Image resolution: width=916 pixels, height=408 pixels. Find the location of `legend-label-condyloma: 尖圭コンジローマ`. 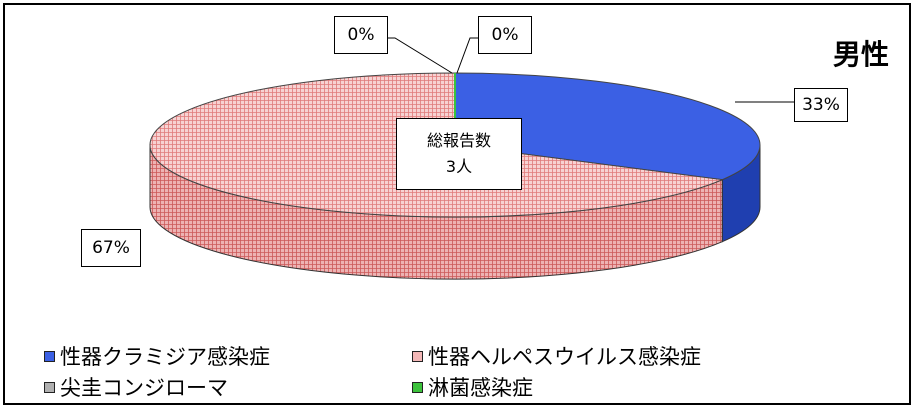

legend-label-condyloma: 尖圭コンジローマ is located at coordinates (144, 388).